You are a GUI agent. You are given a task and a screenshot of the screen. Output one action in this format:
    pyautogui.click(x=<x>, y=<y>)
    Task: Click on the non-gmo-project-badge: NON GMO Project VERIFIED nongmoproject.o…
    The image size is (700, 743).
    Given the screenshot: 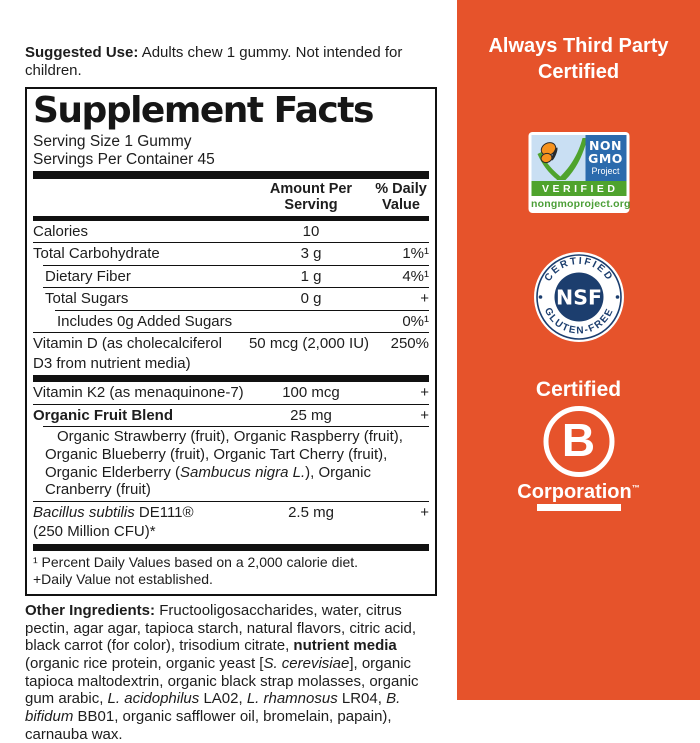 What is the action you would take?
    pyautogui.click(x=579, y=172)
    